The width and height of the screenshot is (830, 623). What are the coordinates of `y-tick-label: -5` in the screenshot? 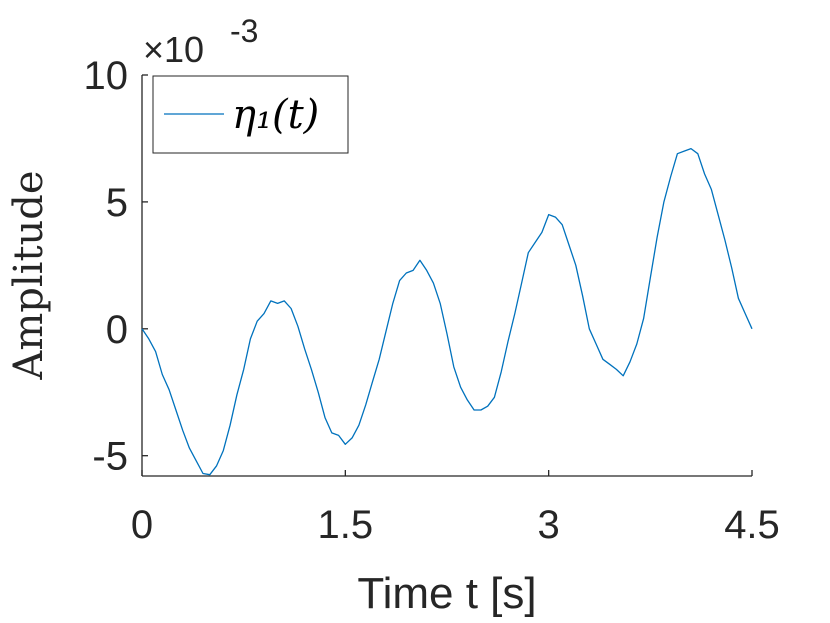 It's located at (110, 457).